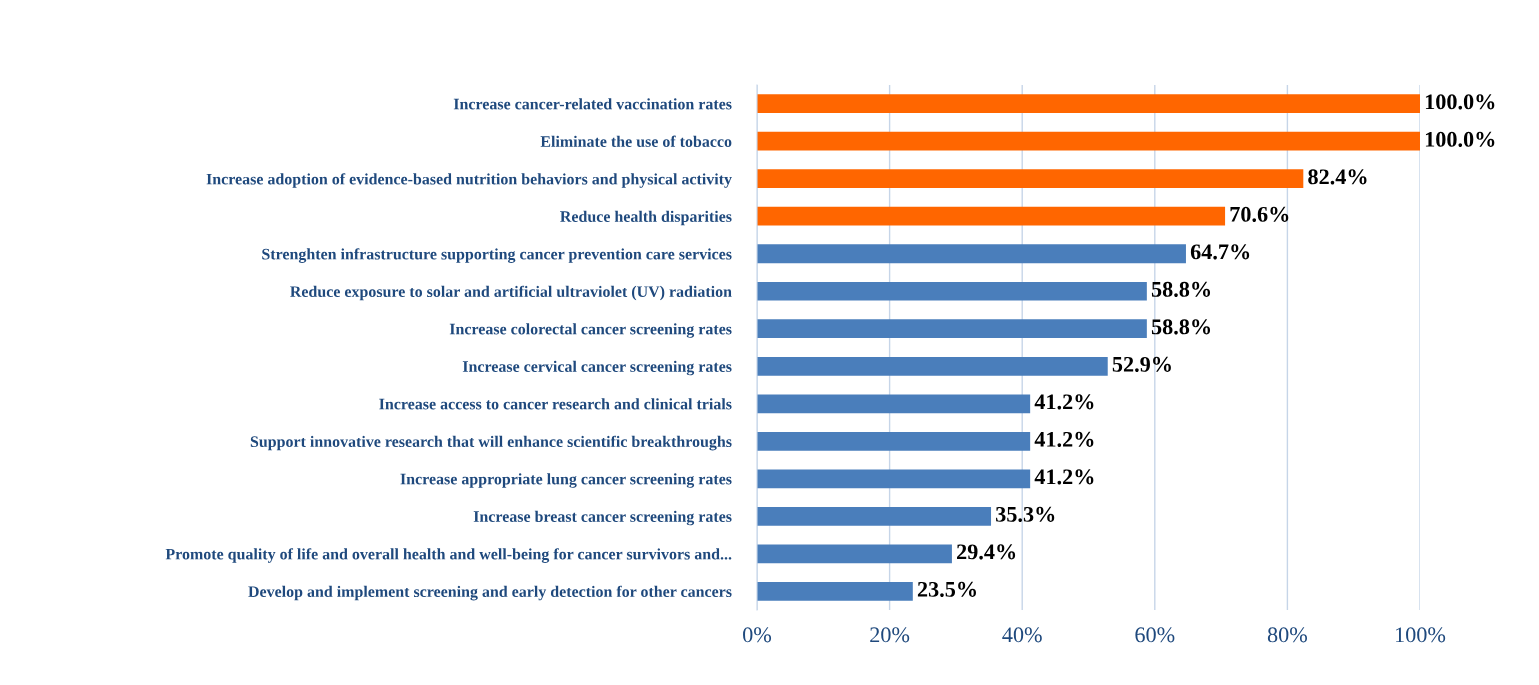  I want to click on y-tick-label: Reduce health disparities, so click(646, 218).